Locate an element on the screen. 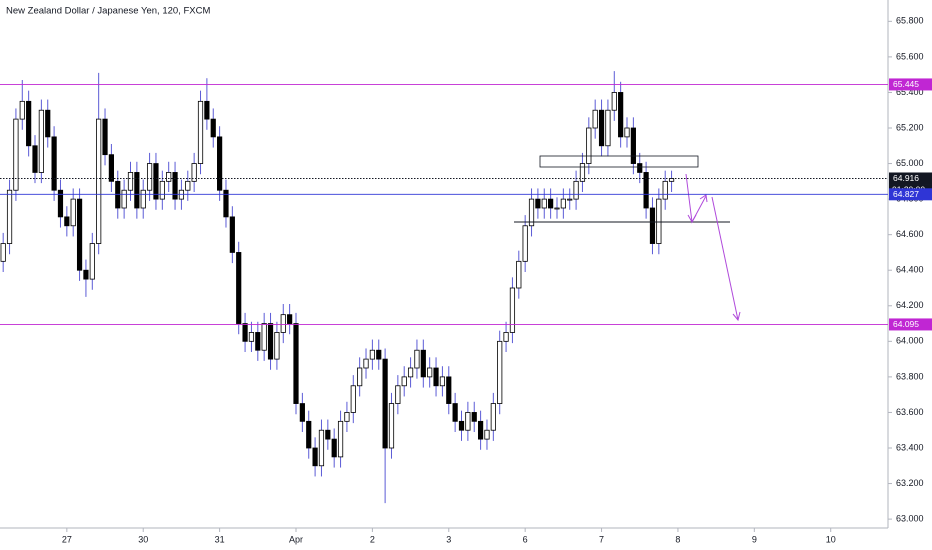 Image resolution: width=932 pixels, height=550 pixels. x-tick-label: 9 is located at coordinates (754, 539).